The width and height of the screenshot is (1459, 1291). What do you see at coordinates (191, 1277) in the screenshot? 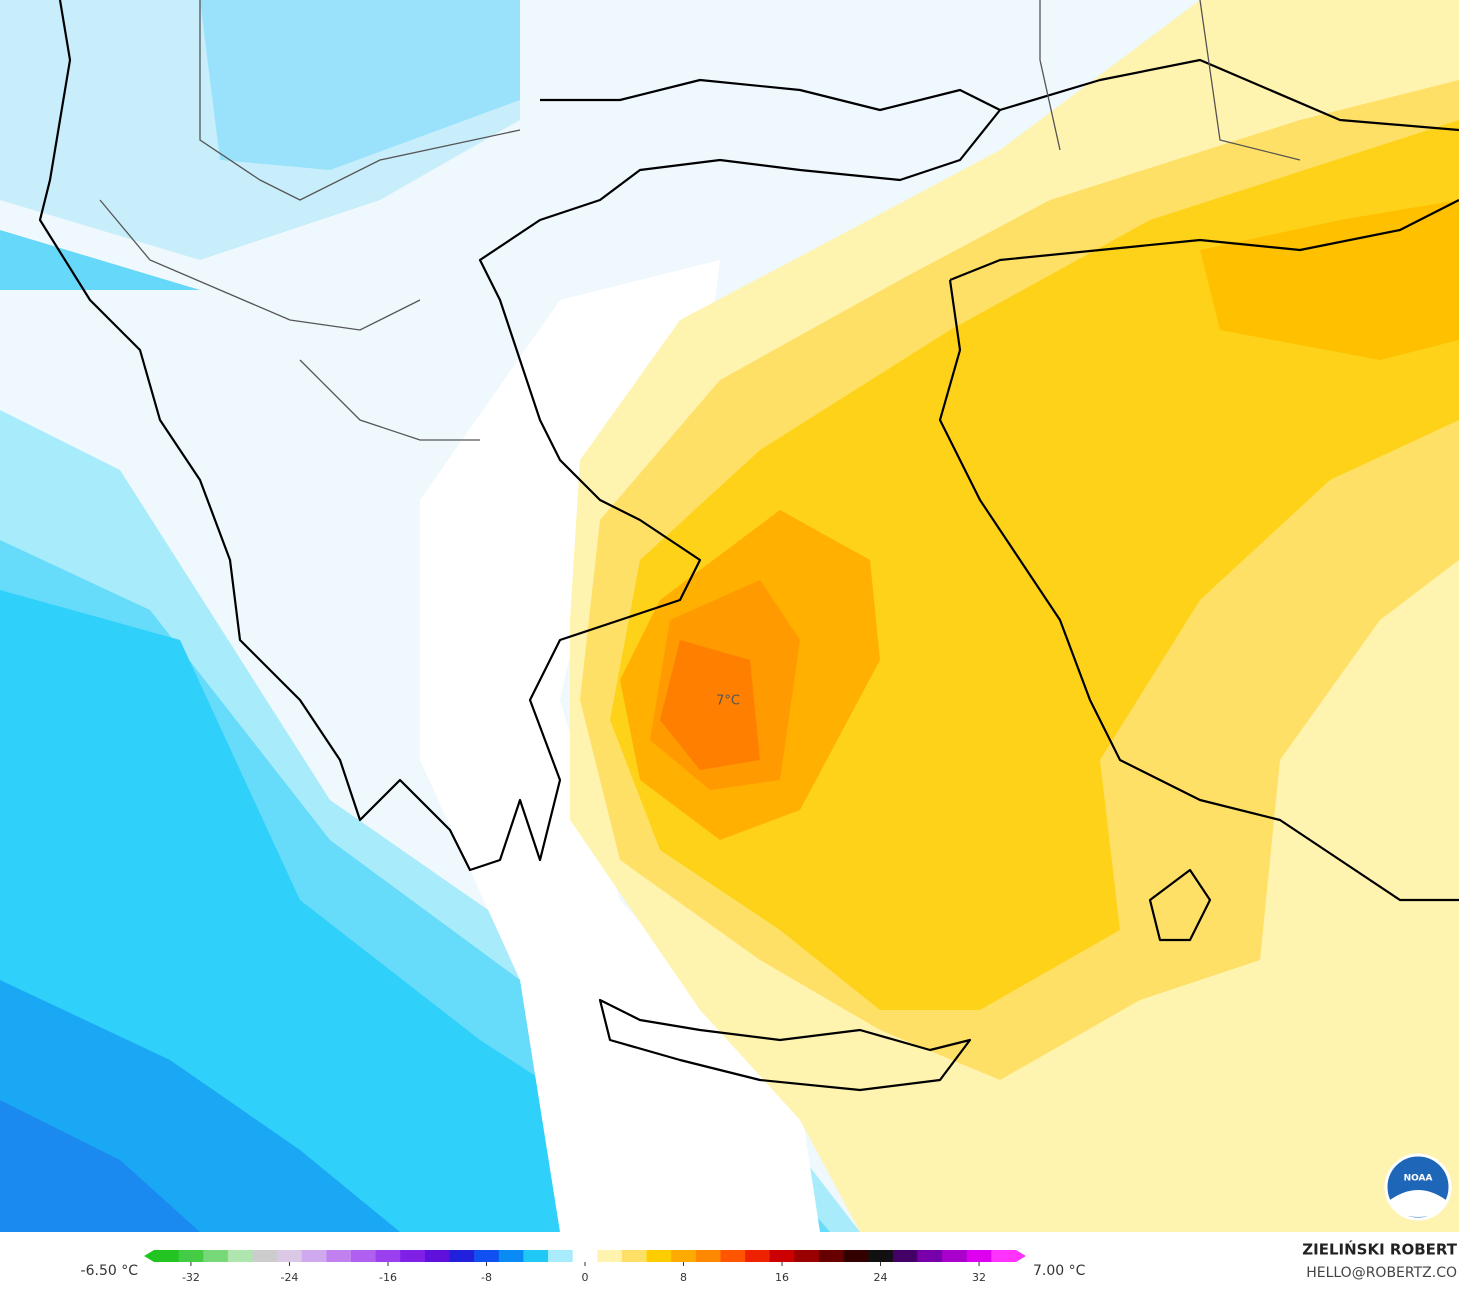
I see `colorbar-tick-label: -32` at bounding box center [191, 1277].